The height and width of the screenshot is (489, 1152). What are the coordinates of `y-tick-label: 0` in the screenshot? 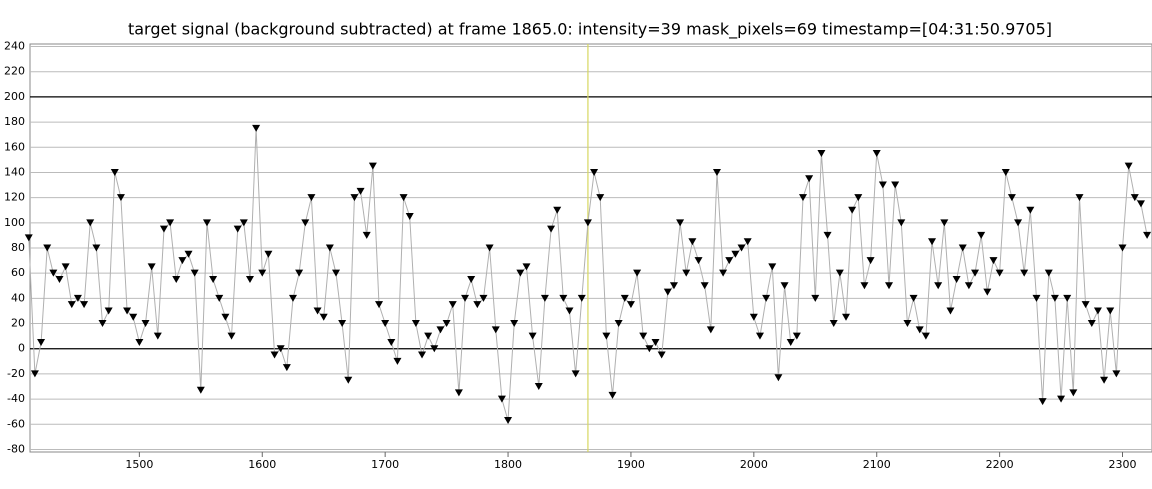 It's located at (21, 348).